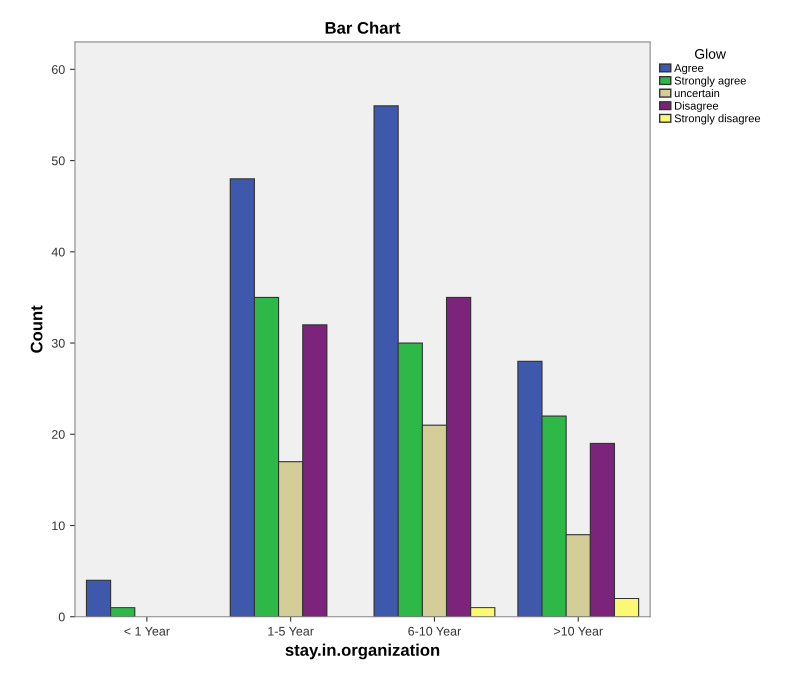  I want to click on legend-label: uncertain, so click(697, 93).